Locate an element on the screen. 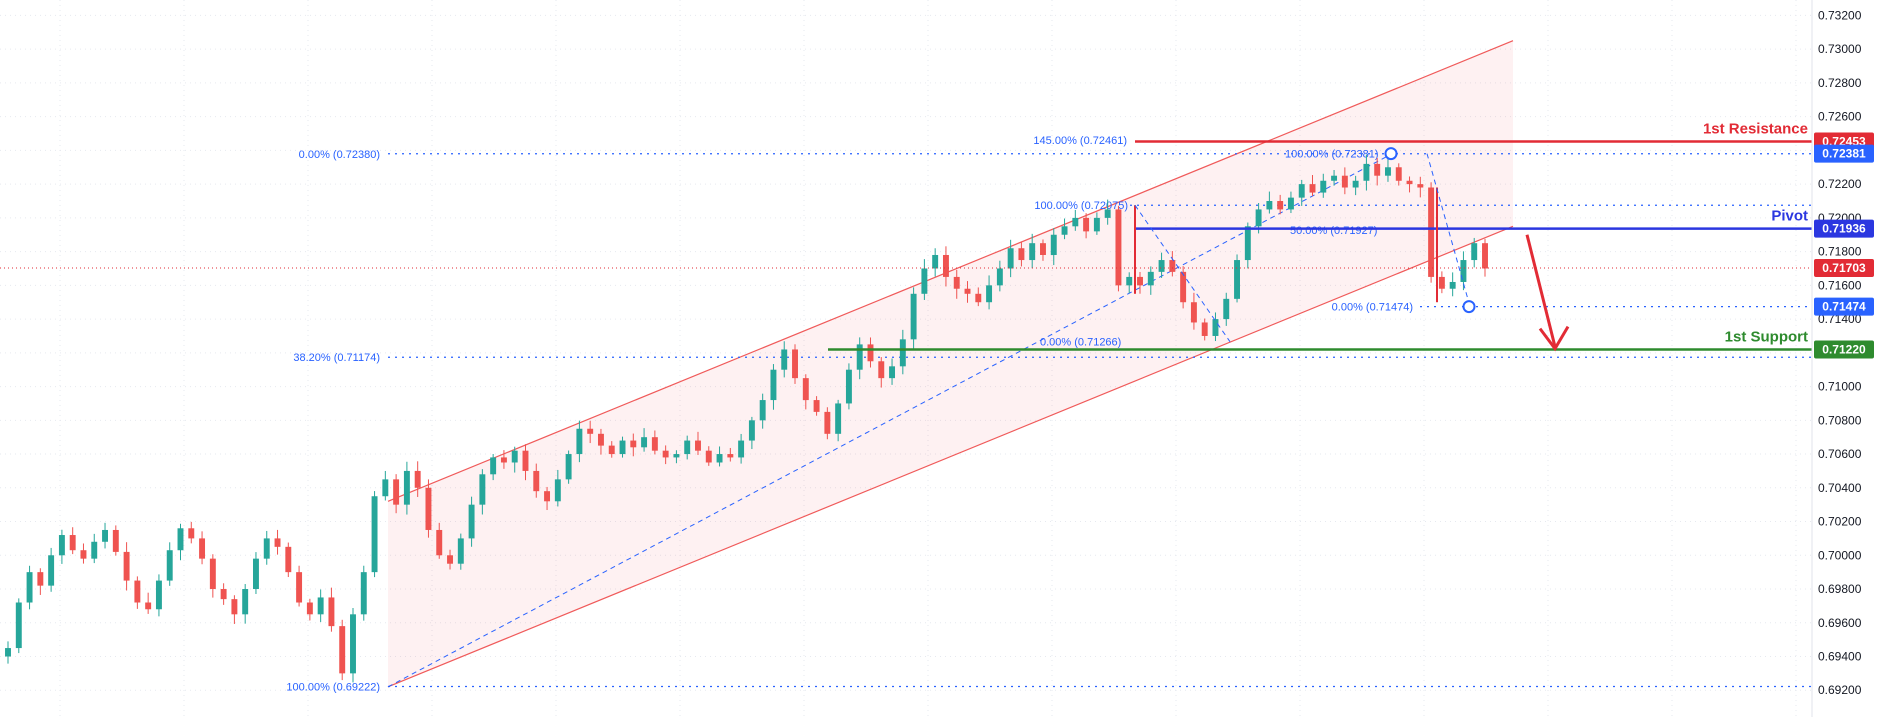  fib-annotation: 50.00% (0.71927) is located at coordinates (1333, 231).